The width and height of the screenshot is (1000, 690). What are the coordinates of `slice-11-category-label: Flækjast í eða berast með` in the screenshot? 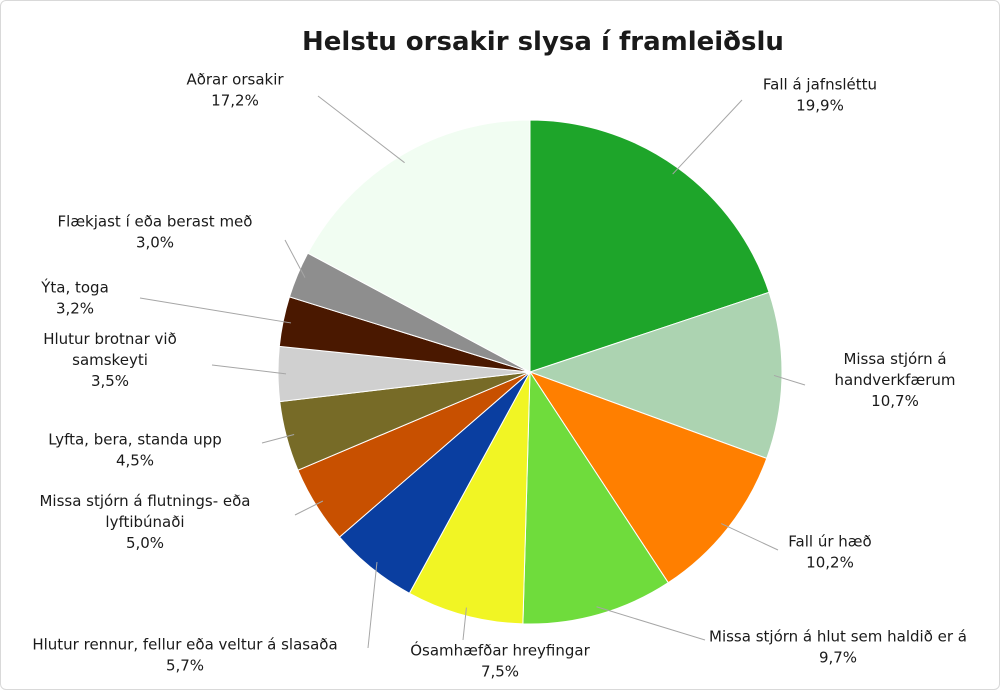 It's located at (155, 222).